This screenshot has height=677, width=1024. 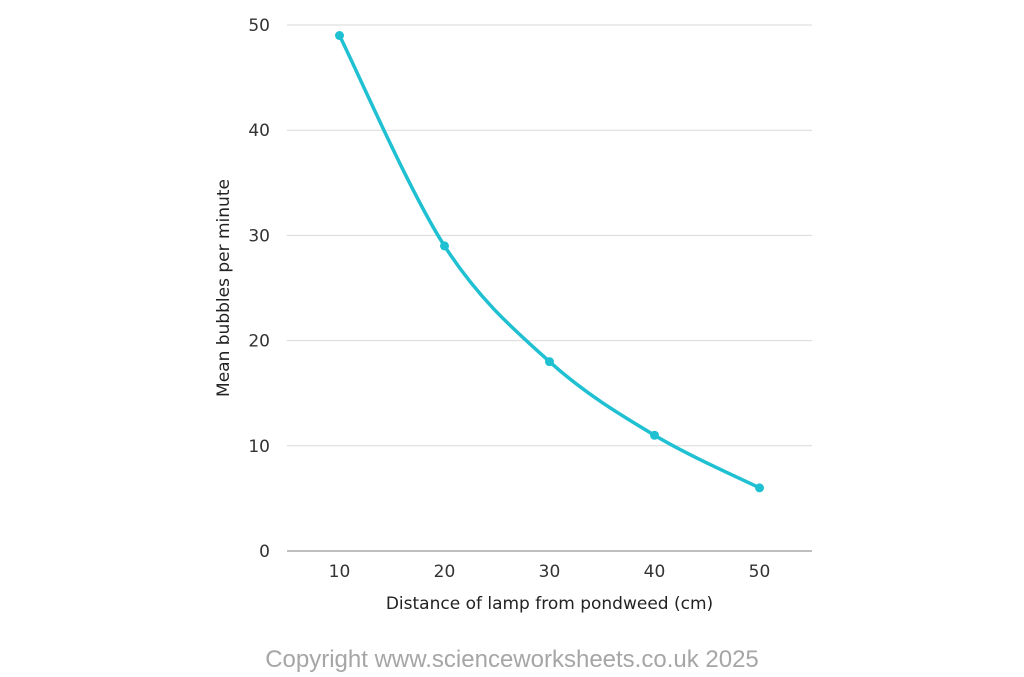 I want to click on y-tick-label: 30, so click(x=259, y=236).